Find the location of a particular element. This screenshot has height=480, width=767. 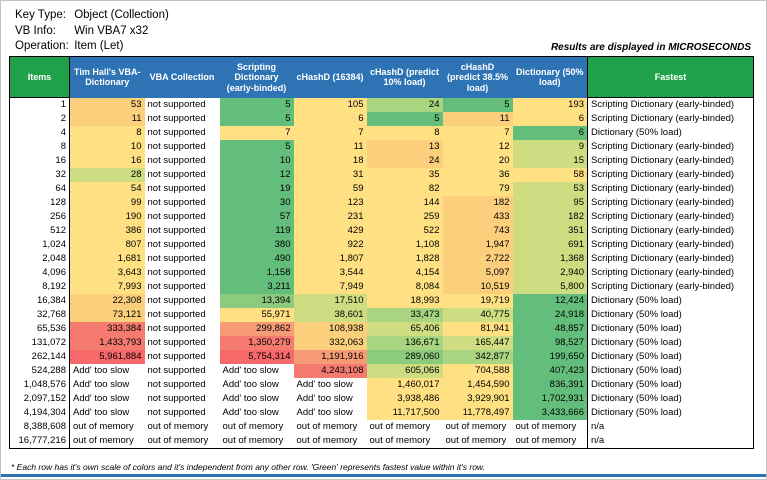

items-cell: 8,388,608 is located at coordinates (39, 427).